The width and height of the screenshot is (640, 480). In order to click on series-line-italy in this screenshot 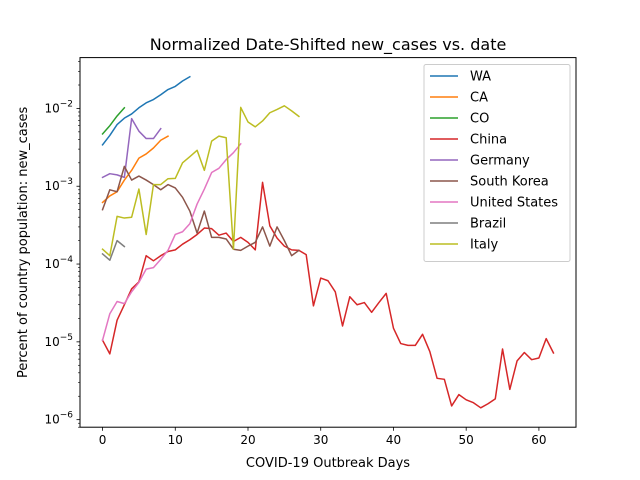, I will do `click(200, 181)`.